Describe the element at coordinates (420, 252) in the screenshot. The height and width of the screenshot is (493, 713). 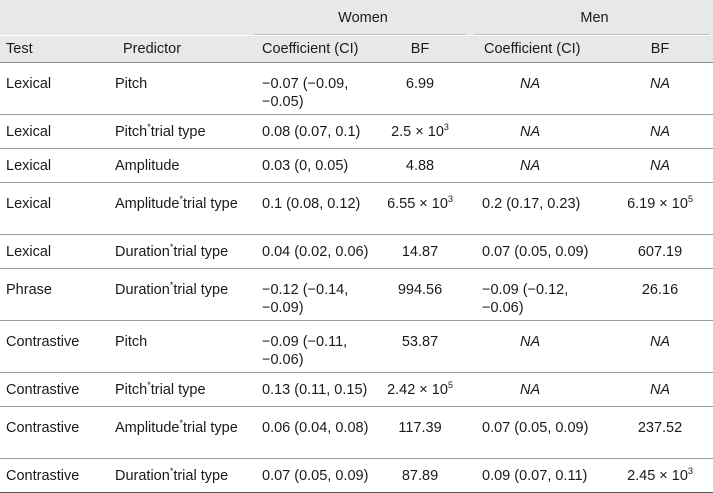
I see `women-bf-cell: 14.87` at that location.